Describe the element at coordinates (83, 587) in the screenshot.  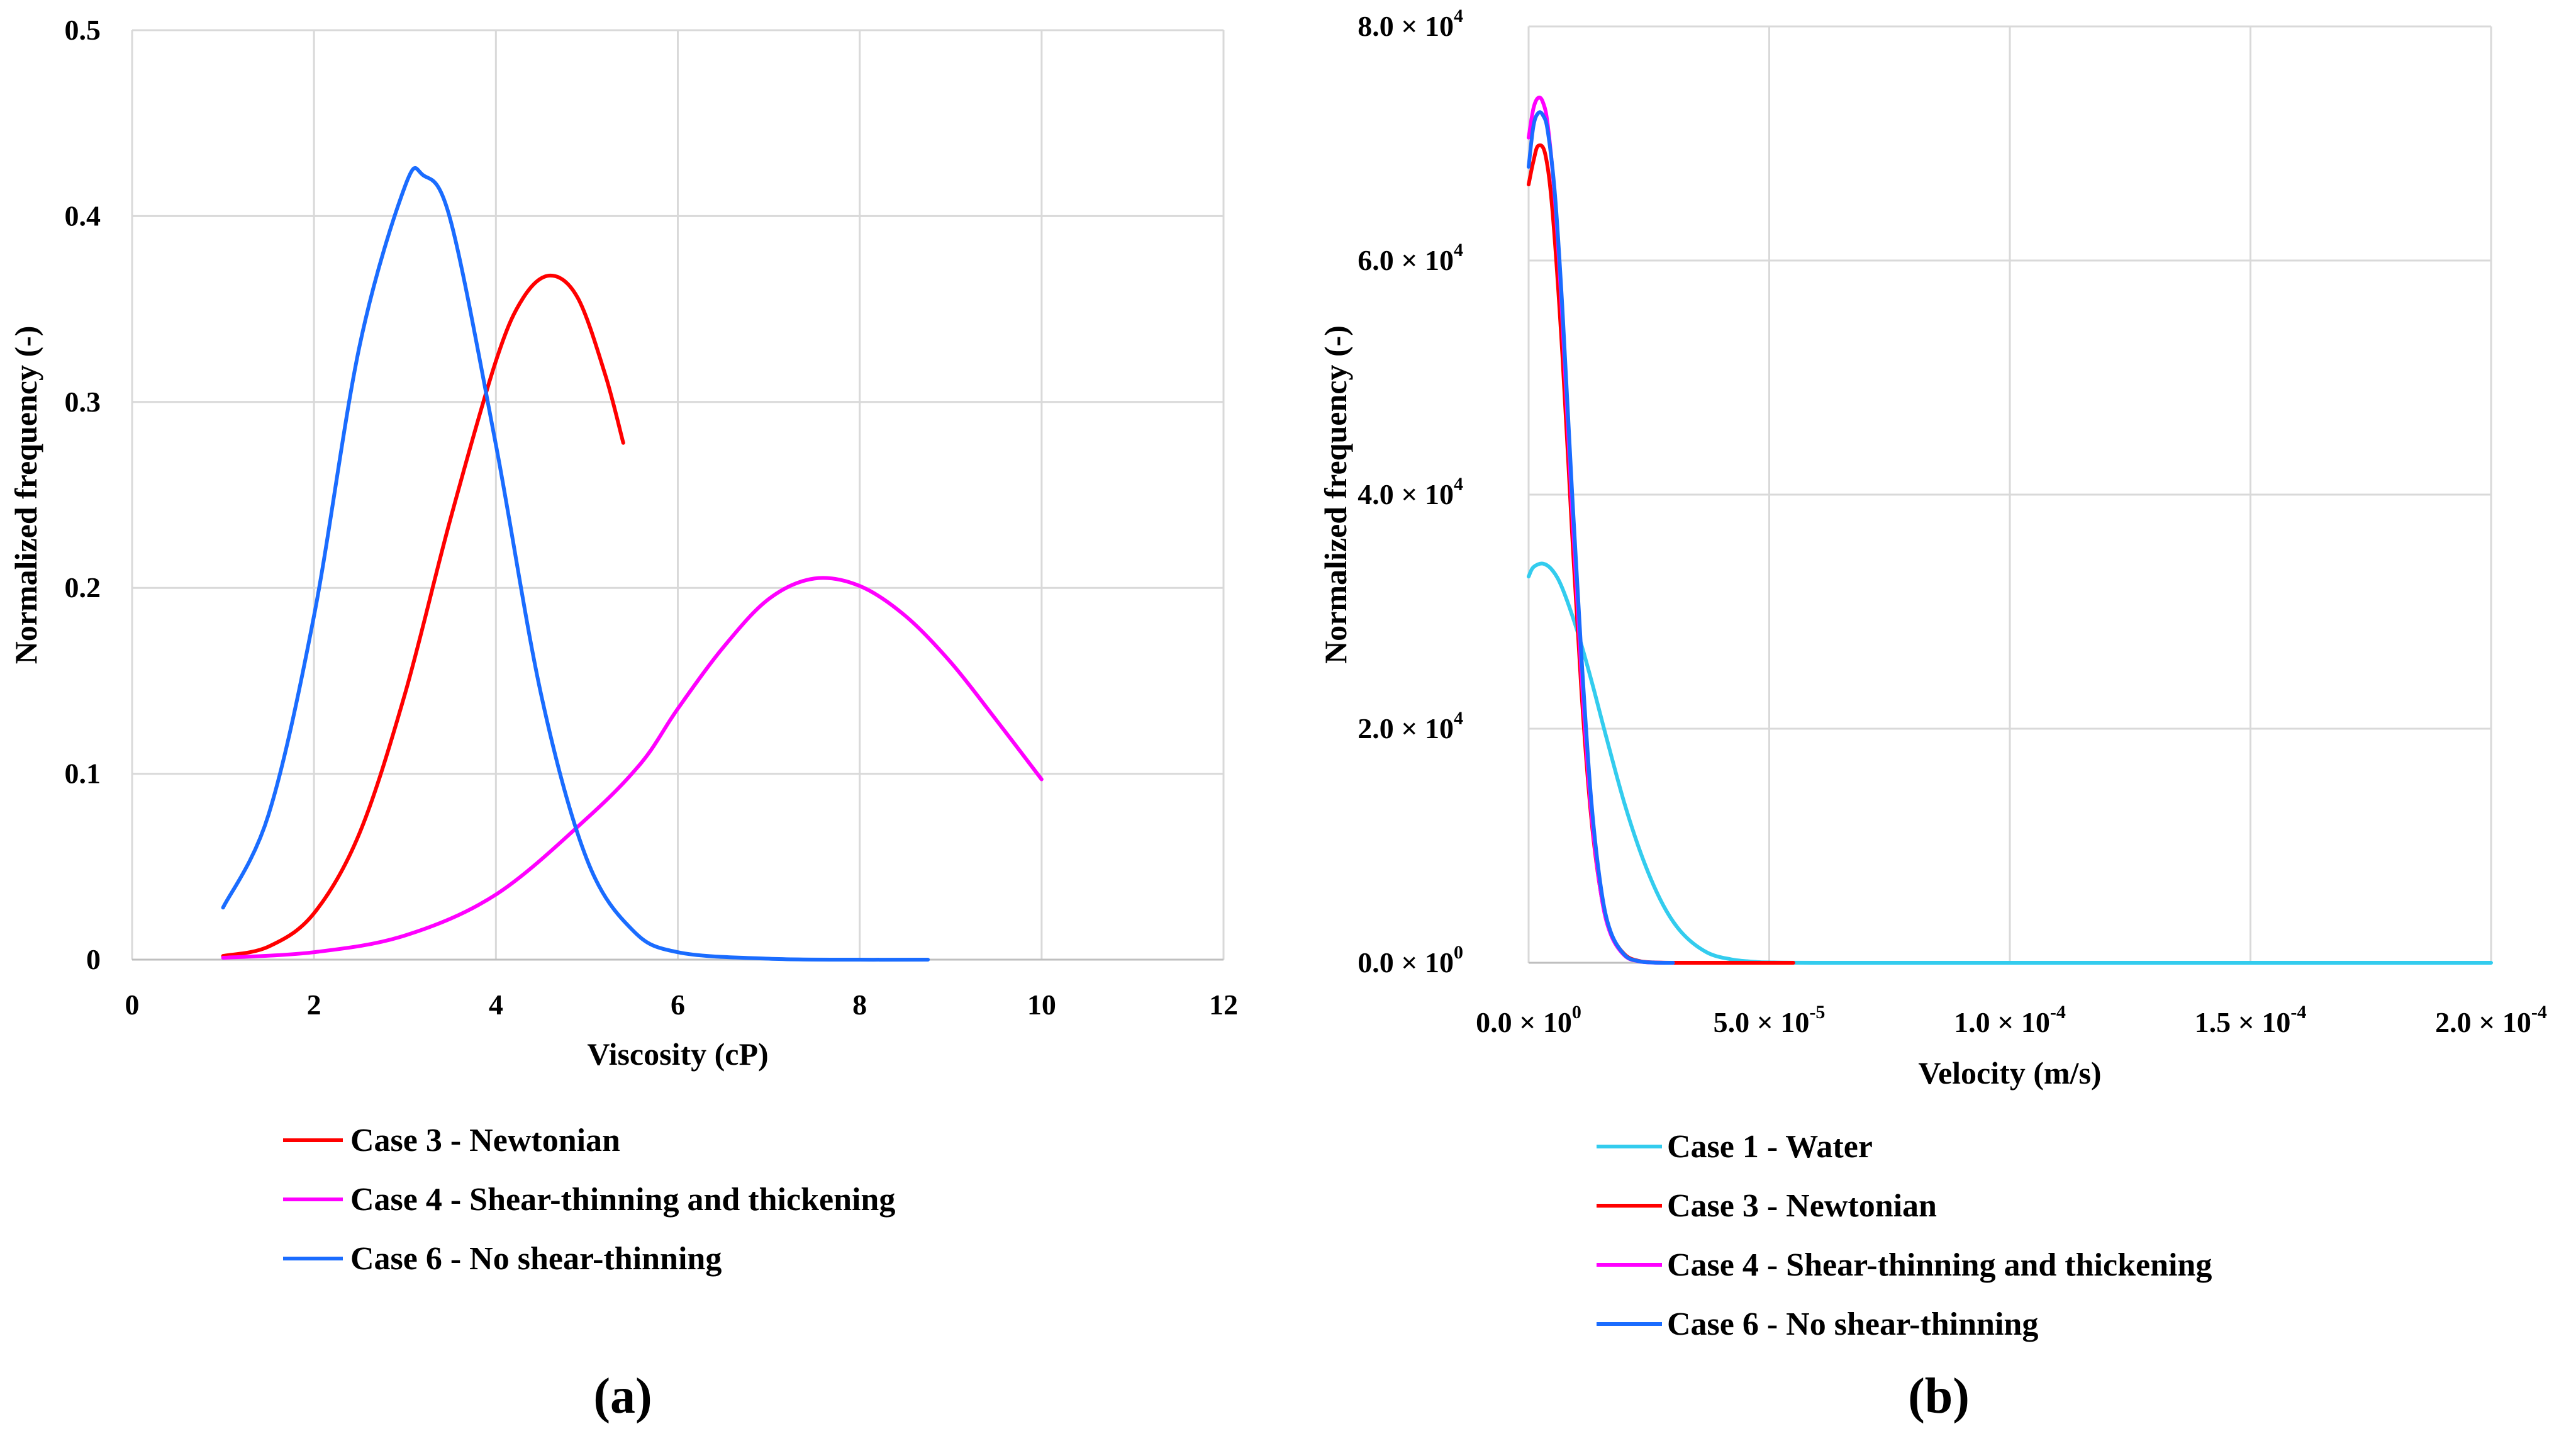
I see `a-y-tick-label-2: 0.2` at that location.